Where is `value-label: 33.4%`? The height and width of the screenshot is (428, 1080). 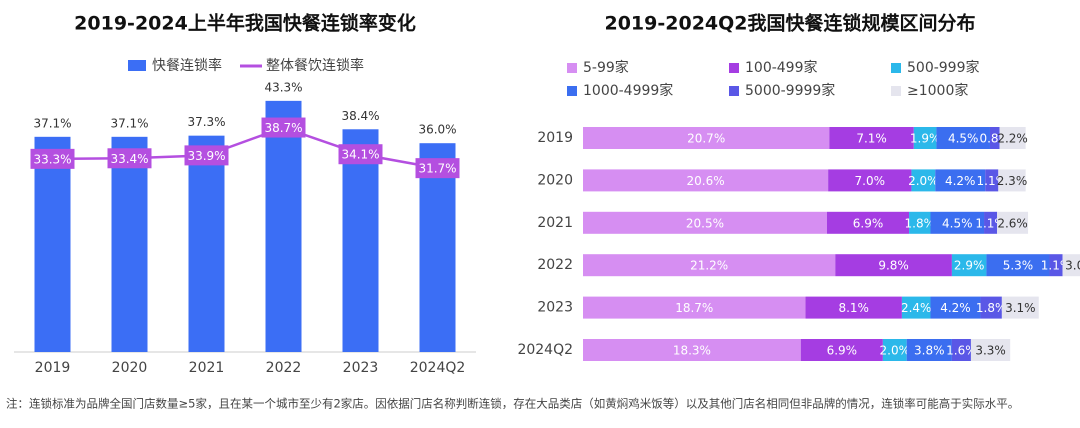 value-label: 33.4% is located at coordinates (129, 159).